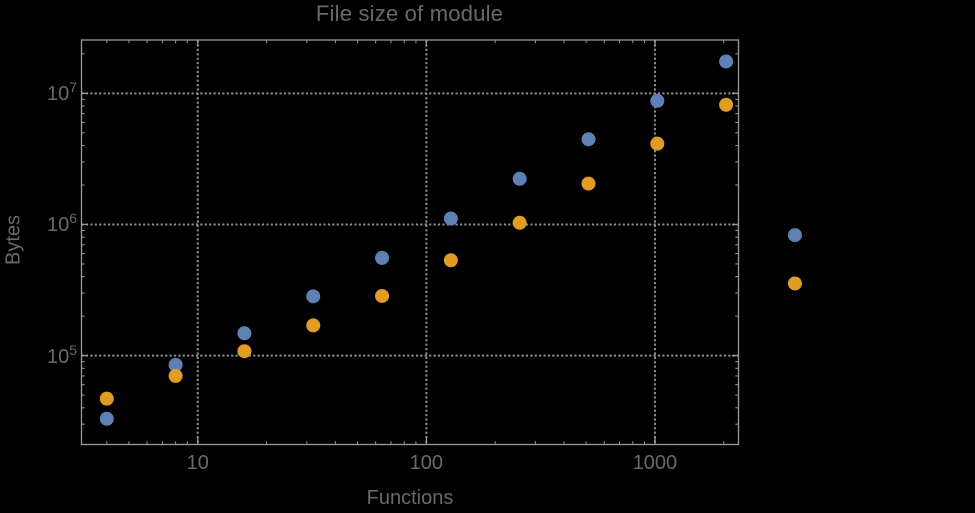 Image resolution: width=975 pixels, height=513 pixels. I want to click on chart-title: File size of module, so click(409, 13).